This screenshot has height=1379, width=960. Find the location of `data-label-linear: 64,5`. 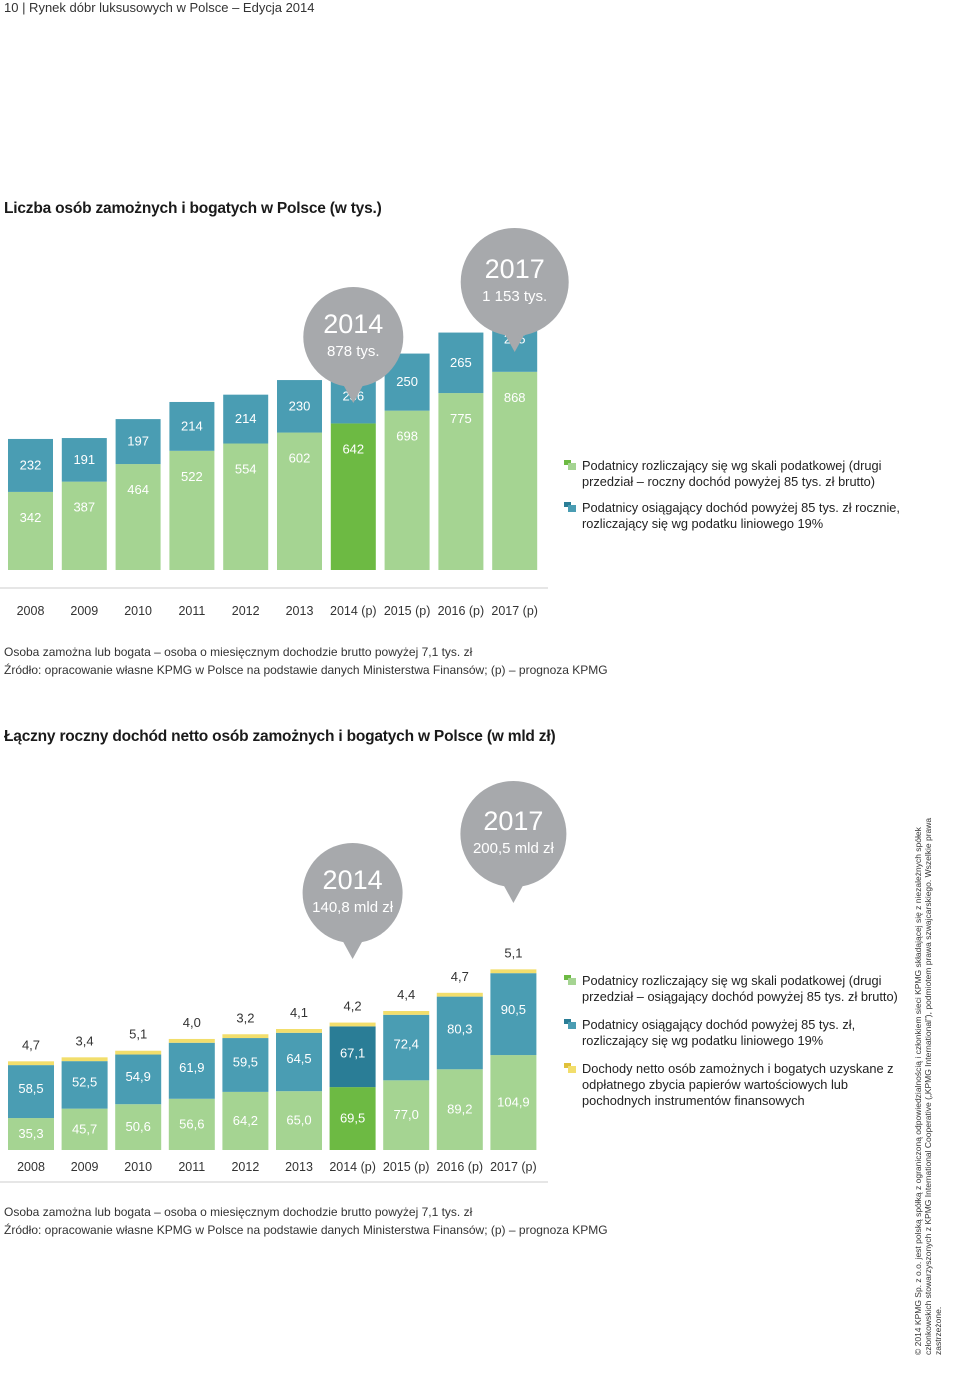

data-label-linear: 64,5 is located at coordinates (298, 1058).